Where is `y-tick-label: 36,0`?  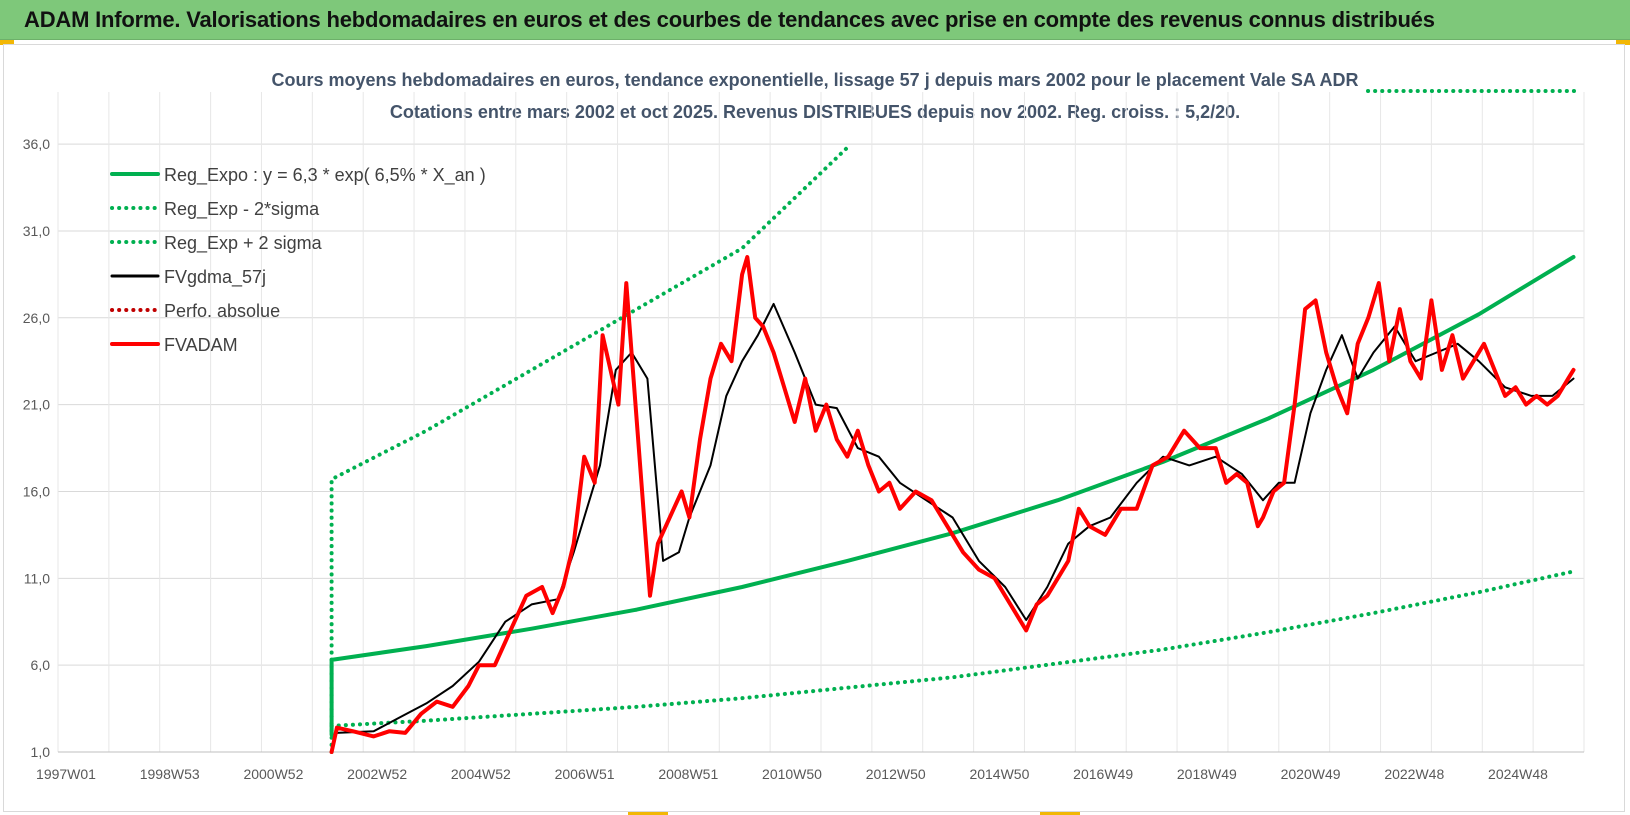
y-tick-label: 36,0 is located at coordinates (36, 144).